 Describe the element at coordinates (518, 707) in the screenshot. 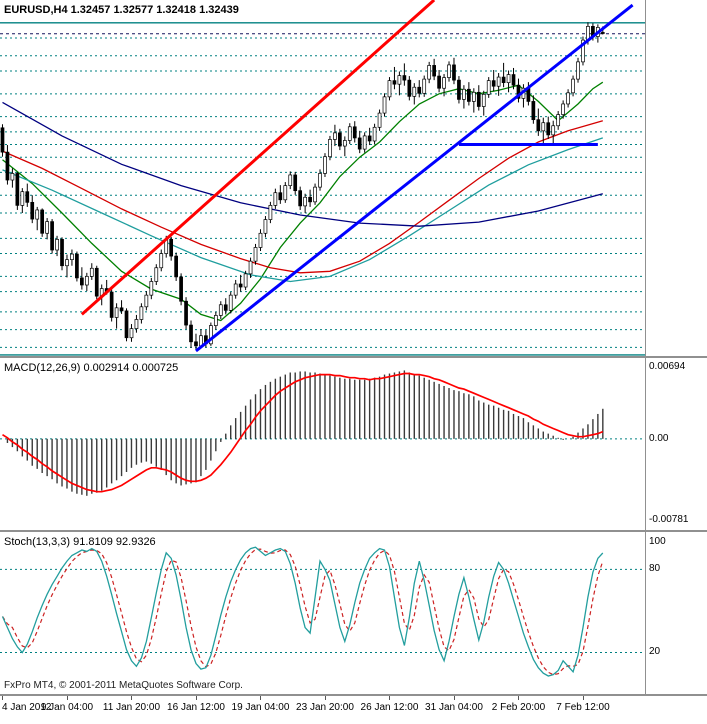

I see `time-label: 2 Feb 20:00` at that location.